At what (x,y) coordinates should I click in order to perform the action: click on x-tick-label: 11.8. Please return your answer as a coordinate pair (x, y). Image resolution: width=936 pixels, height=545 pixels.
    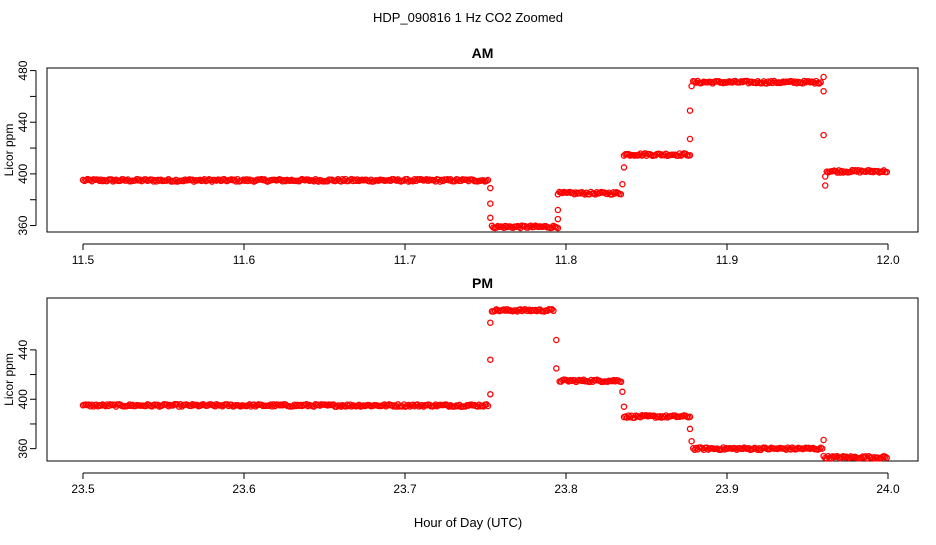
    Looking at the image, I should click on (566, 260).